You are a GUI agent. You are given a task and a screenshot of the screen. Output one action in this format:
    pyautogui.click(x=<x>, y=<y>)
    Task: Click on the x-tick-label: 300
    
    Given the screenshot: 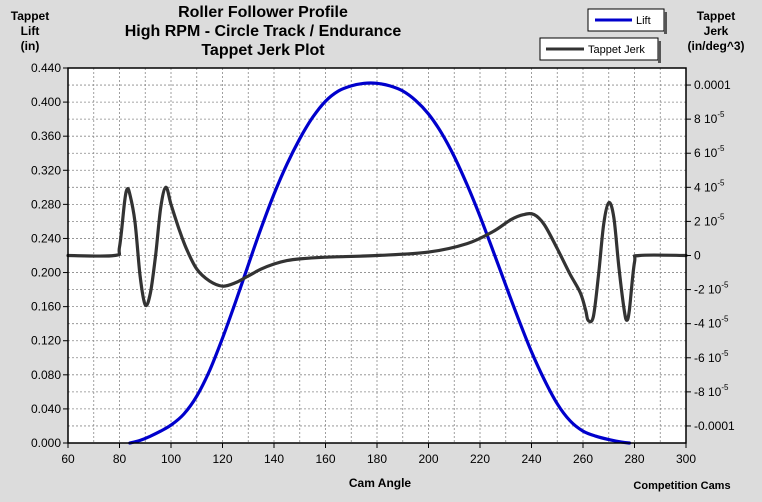 What is the action you would take?
    pyautogui.click(x=686, y=459)
    